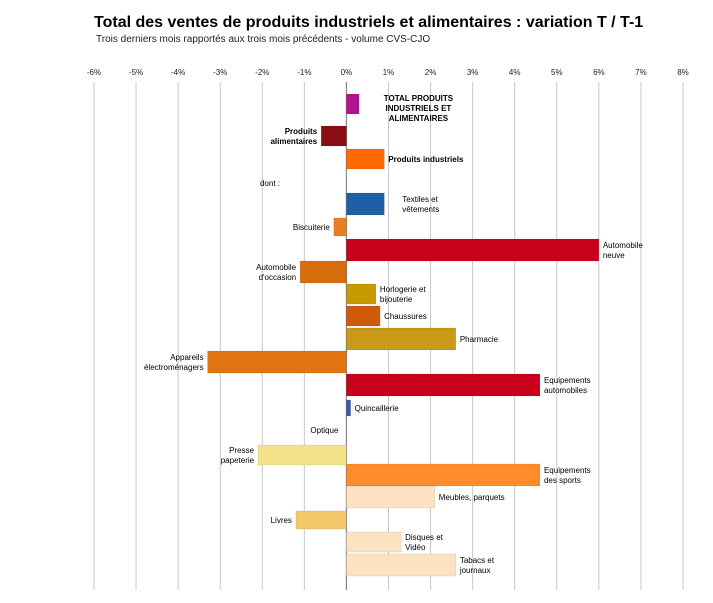  Describe the element at coordinates (420, 204) in the screenshot. I see `bar-label: Textiles et vêtements` at that location.